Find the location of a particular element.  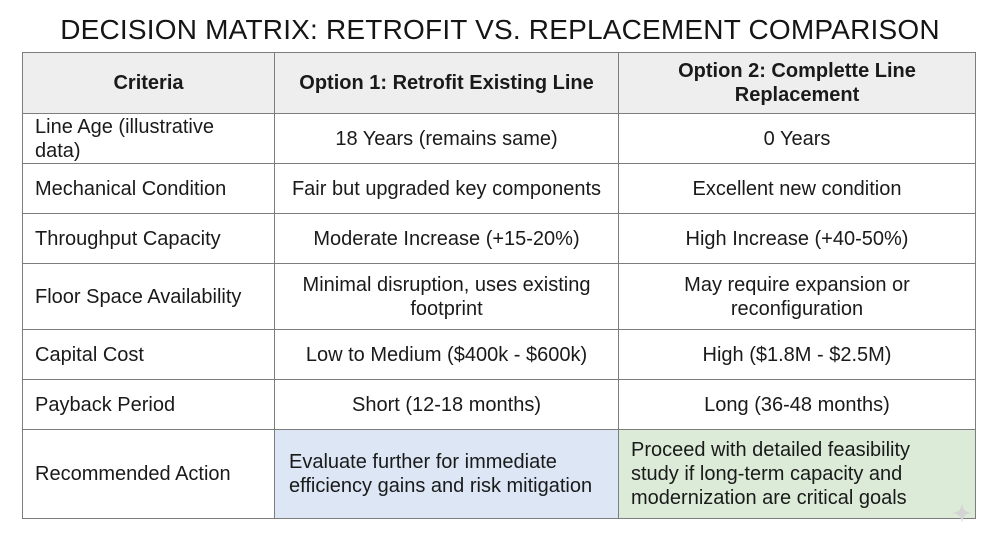

option2-column-header: Option 2: Complette Line Replacement is located at coordinates (797, 83).